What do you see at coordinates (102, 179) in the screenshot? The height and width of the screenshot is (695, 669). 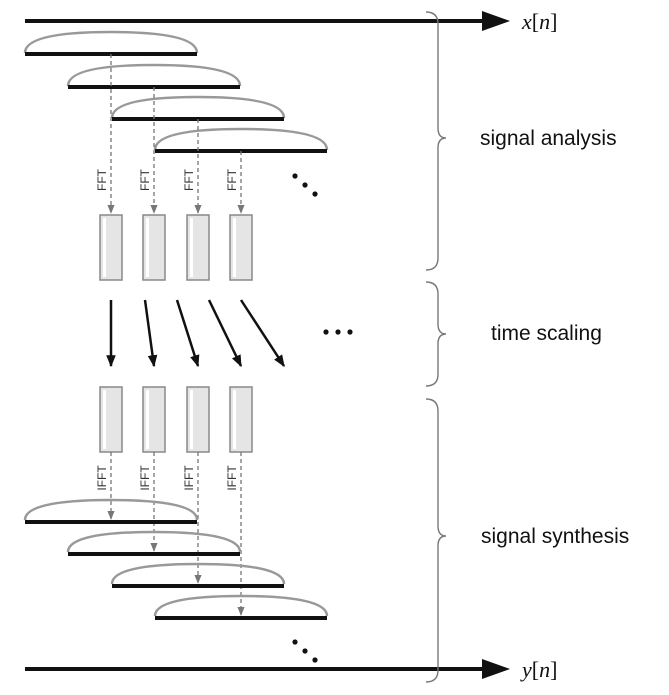 I see `fft-label-1: FFT` at bounding box center [102, 179].